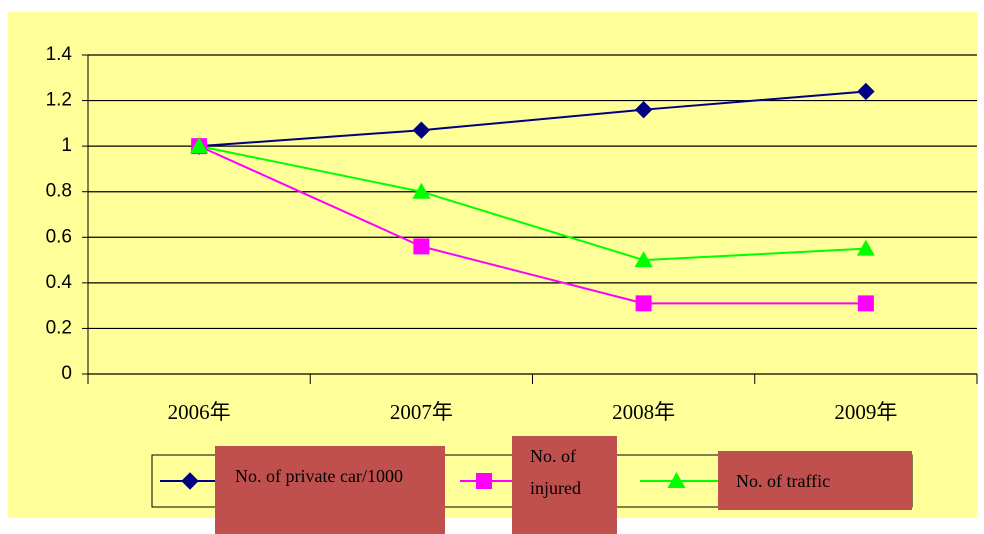 Image resolution: width=984 pixels, height=534 pixels. Describe the element at coordinates (59, 100) in the screenshot. I see `y-tick-label: 1.2` at that location.